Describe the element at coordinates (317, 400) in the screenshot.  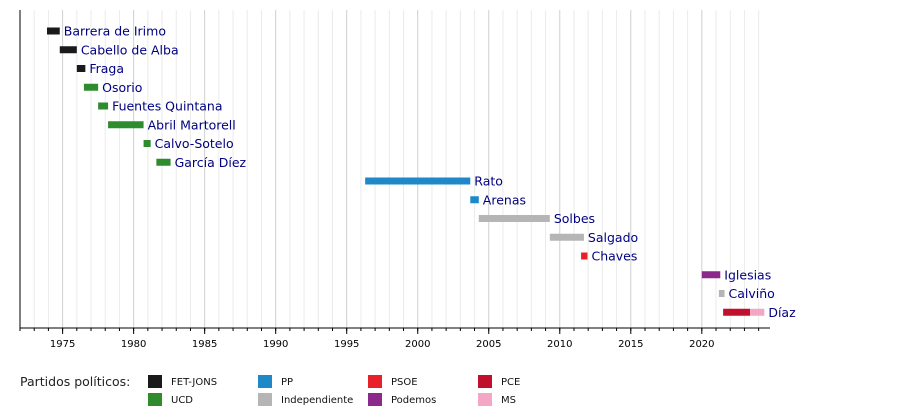
I see `legend-label: Independiente` at that location.